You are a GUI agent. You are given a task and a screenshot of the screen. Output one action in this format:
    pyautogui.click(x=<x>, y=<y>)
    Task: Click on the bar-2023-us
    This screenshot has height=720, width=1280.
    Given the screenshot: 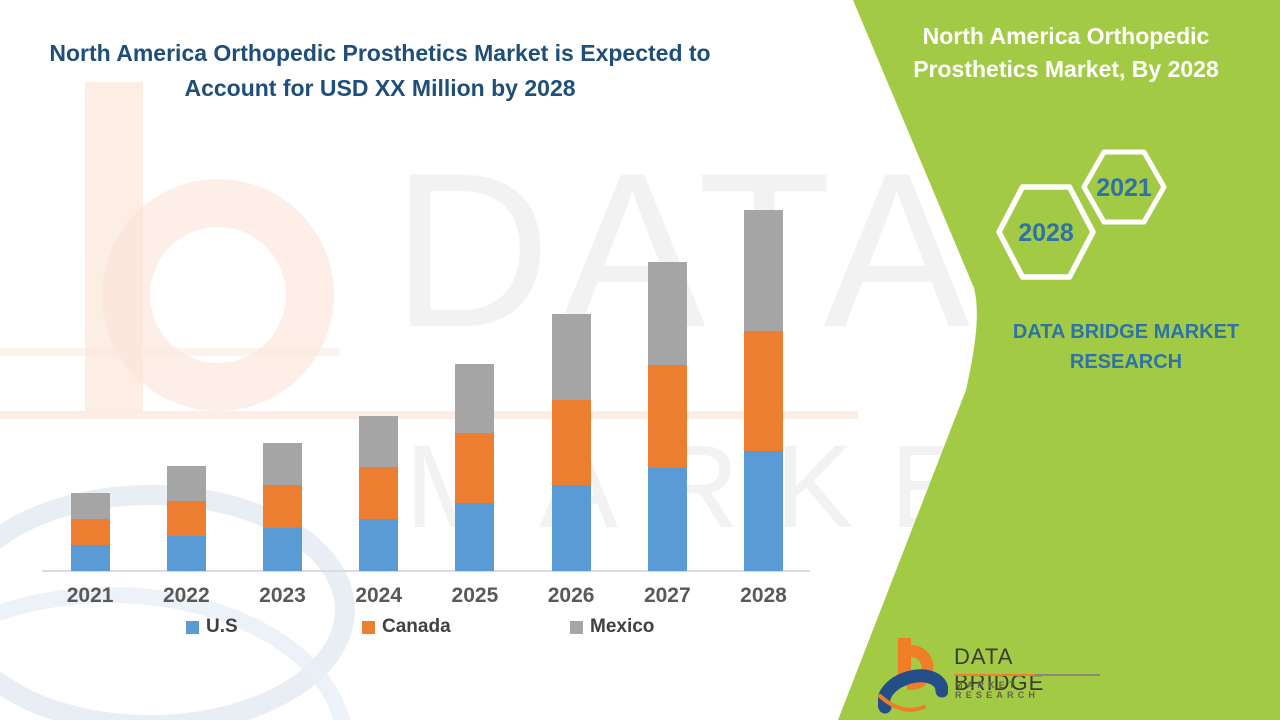 What is the action you would take?
    pyautogui.click(x=282, y=549)
    